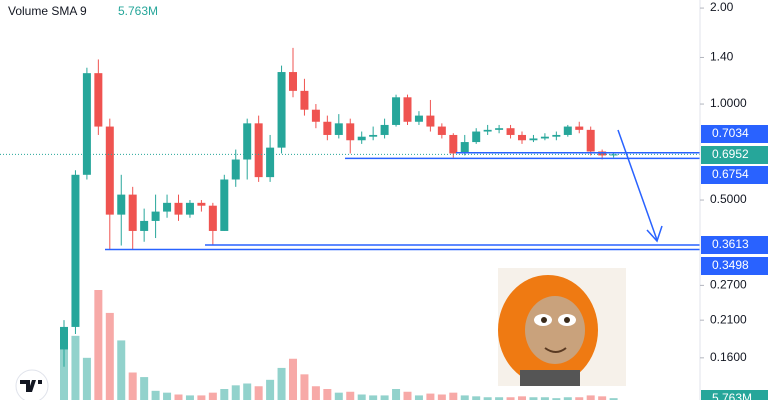 This screenshot has height=400, width=768. What do you see at coordinates (32, 384) in the screenshot?
I see `logo` at bounding box center [32, 384].